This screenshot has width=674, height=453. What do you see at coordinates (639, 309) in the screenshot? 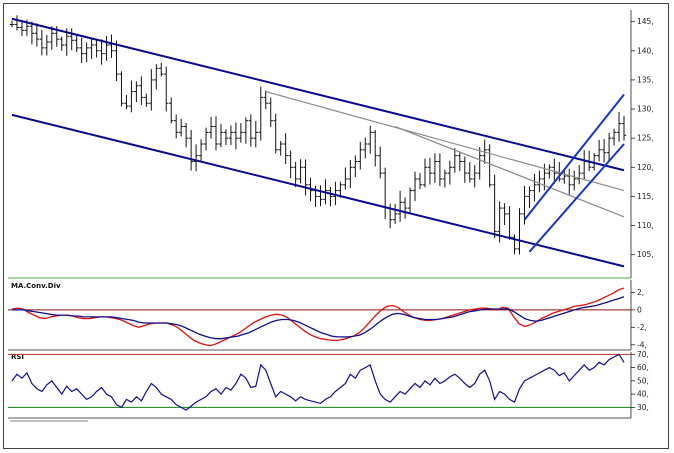
I see `macd-tick-label: 0` at bounding box center [639, 309].